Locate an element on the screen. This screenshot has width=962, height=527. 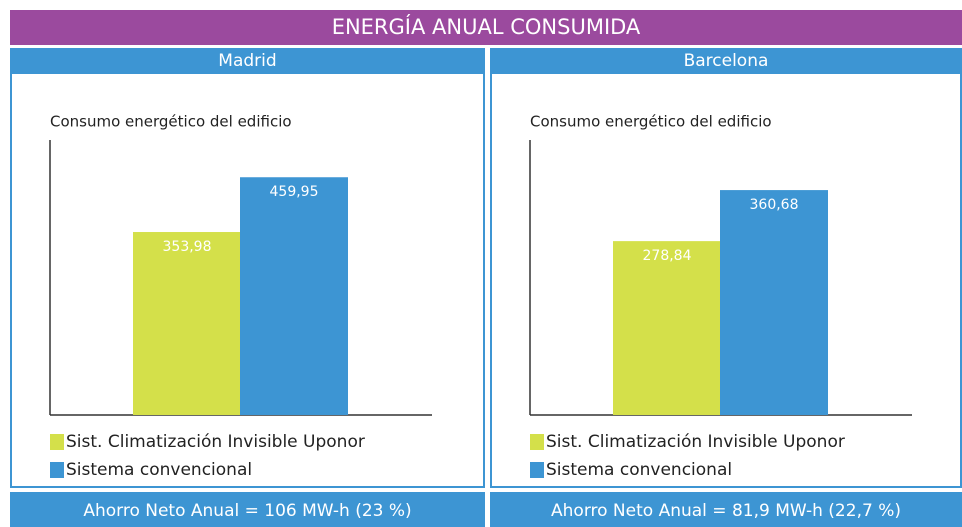
panel-footer-text: Ahorro Neto Anual = 106 MW-h (23 %) is located at coordinates (247, 511).